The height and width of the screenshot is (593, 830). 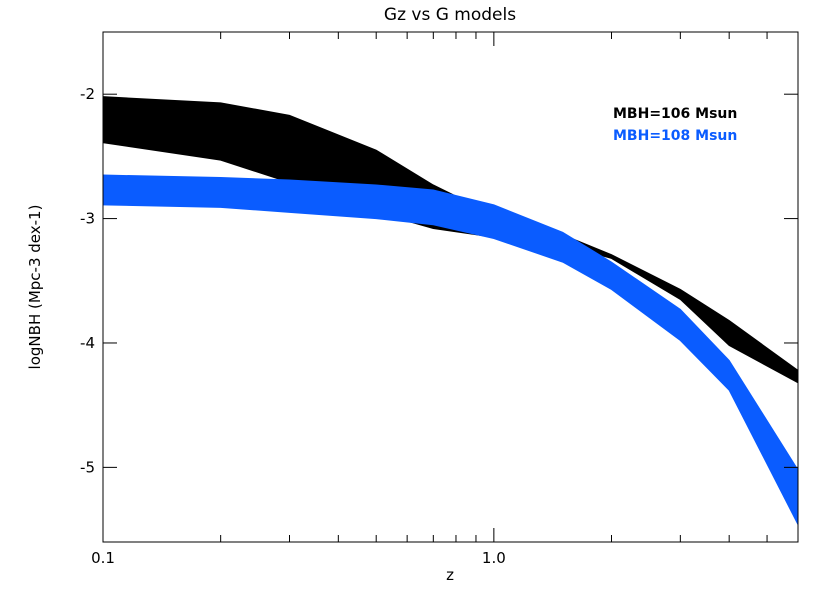 What do you see at coordinates (450, 15) in the screenshot?
I see `chart-title: Gz vs G models` at bounding box center [450, 15].